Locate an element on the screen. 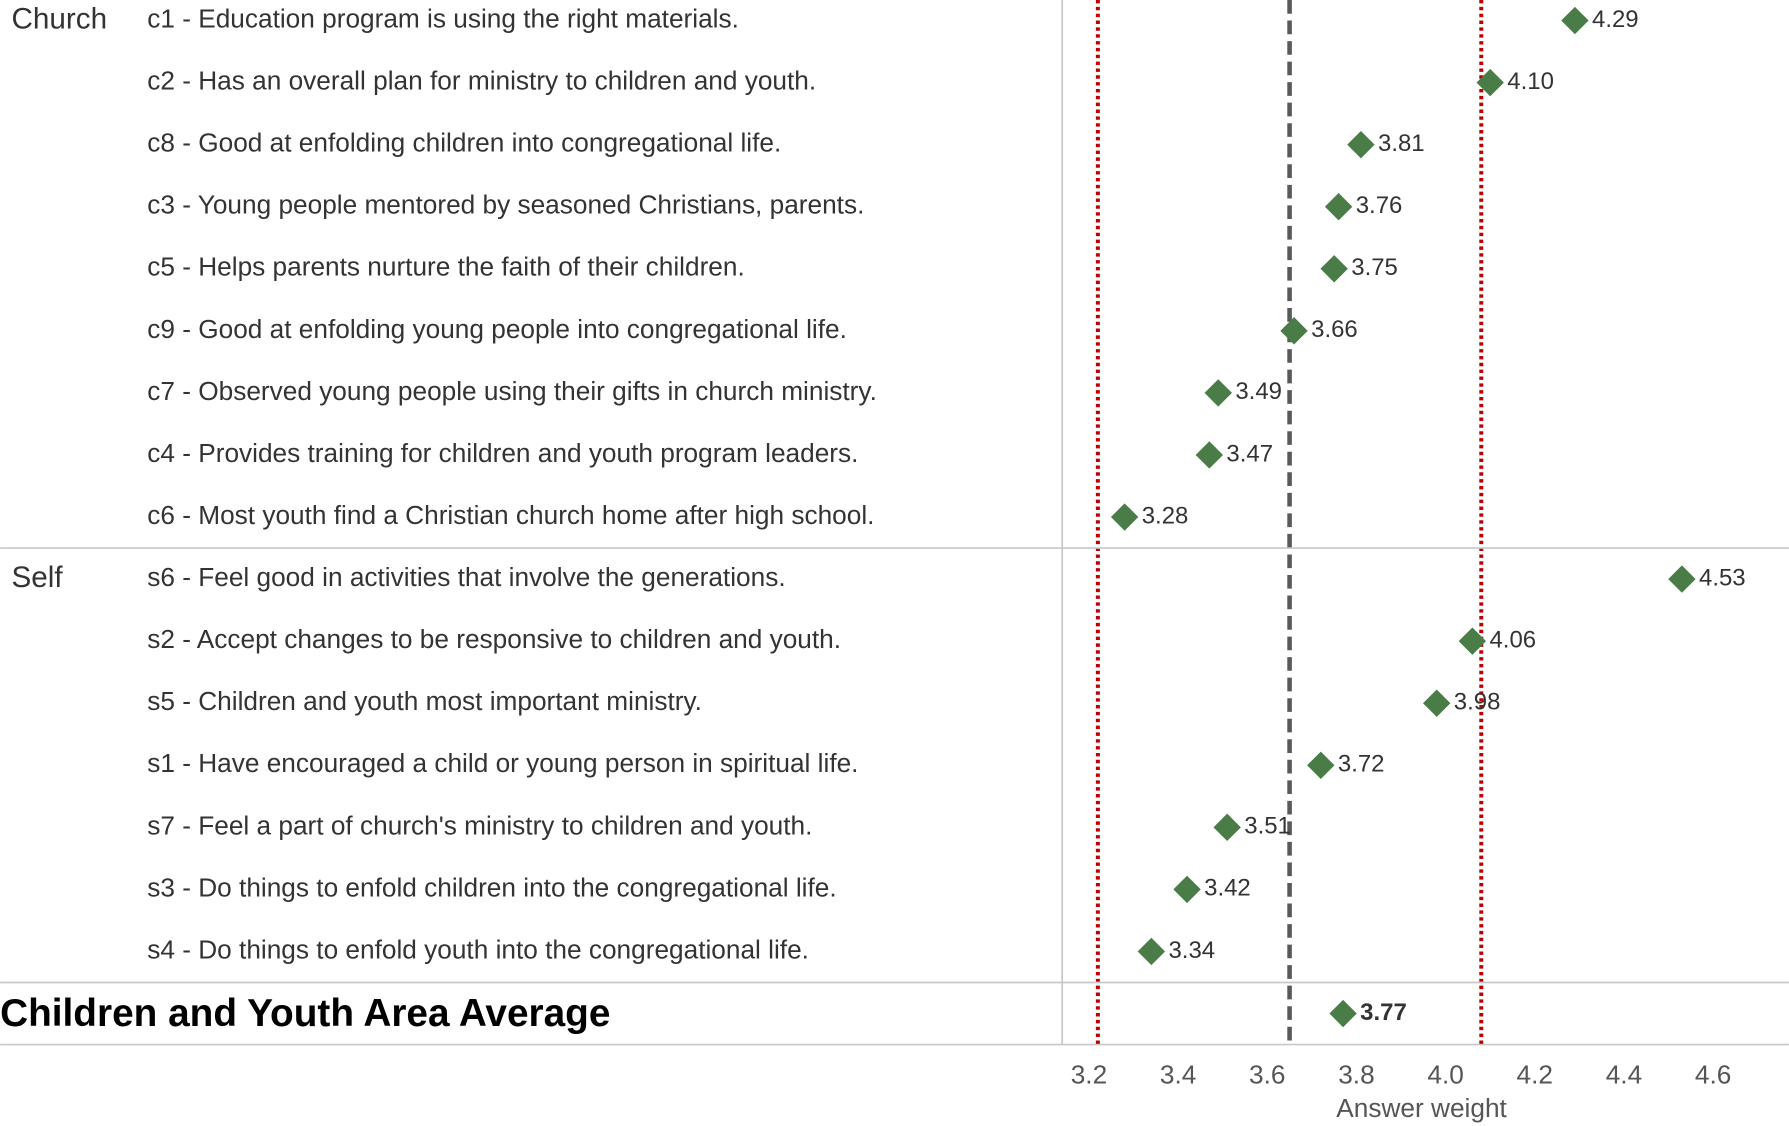 The height and width of the screenshot is (1126, 1789). x-tick-label: 4.0 is located at coordinates (1445, 1074).